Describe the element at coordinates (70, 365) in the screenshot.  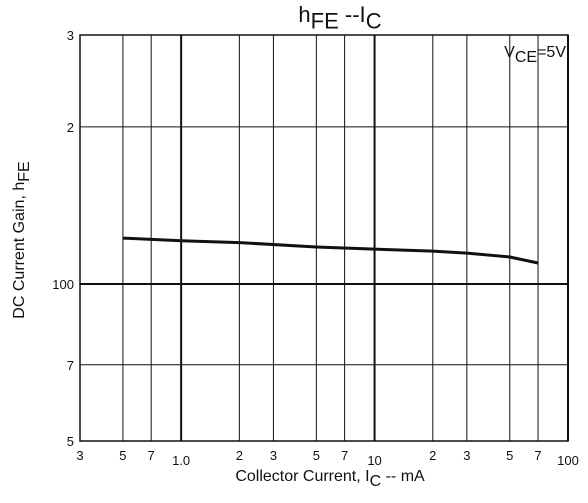
I see `y-tick-label: 7` at that location.